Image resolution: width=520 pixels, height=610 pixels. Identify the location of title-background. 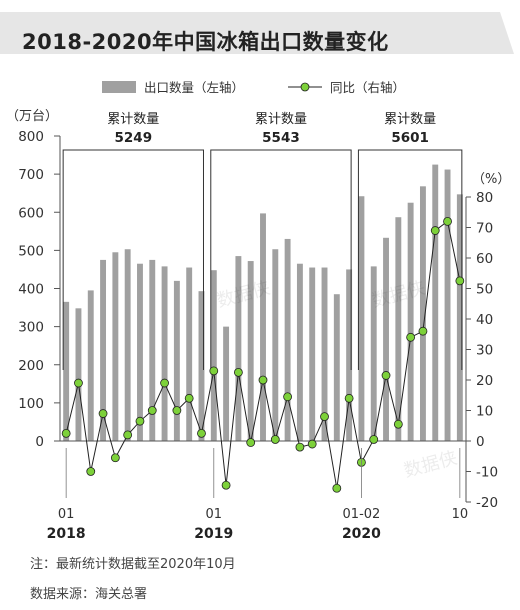
(257, 33).